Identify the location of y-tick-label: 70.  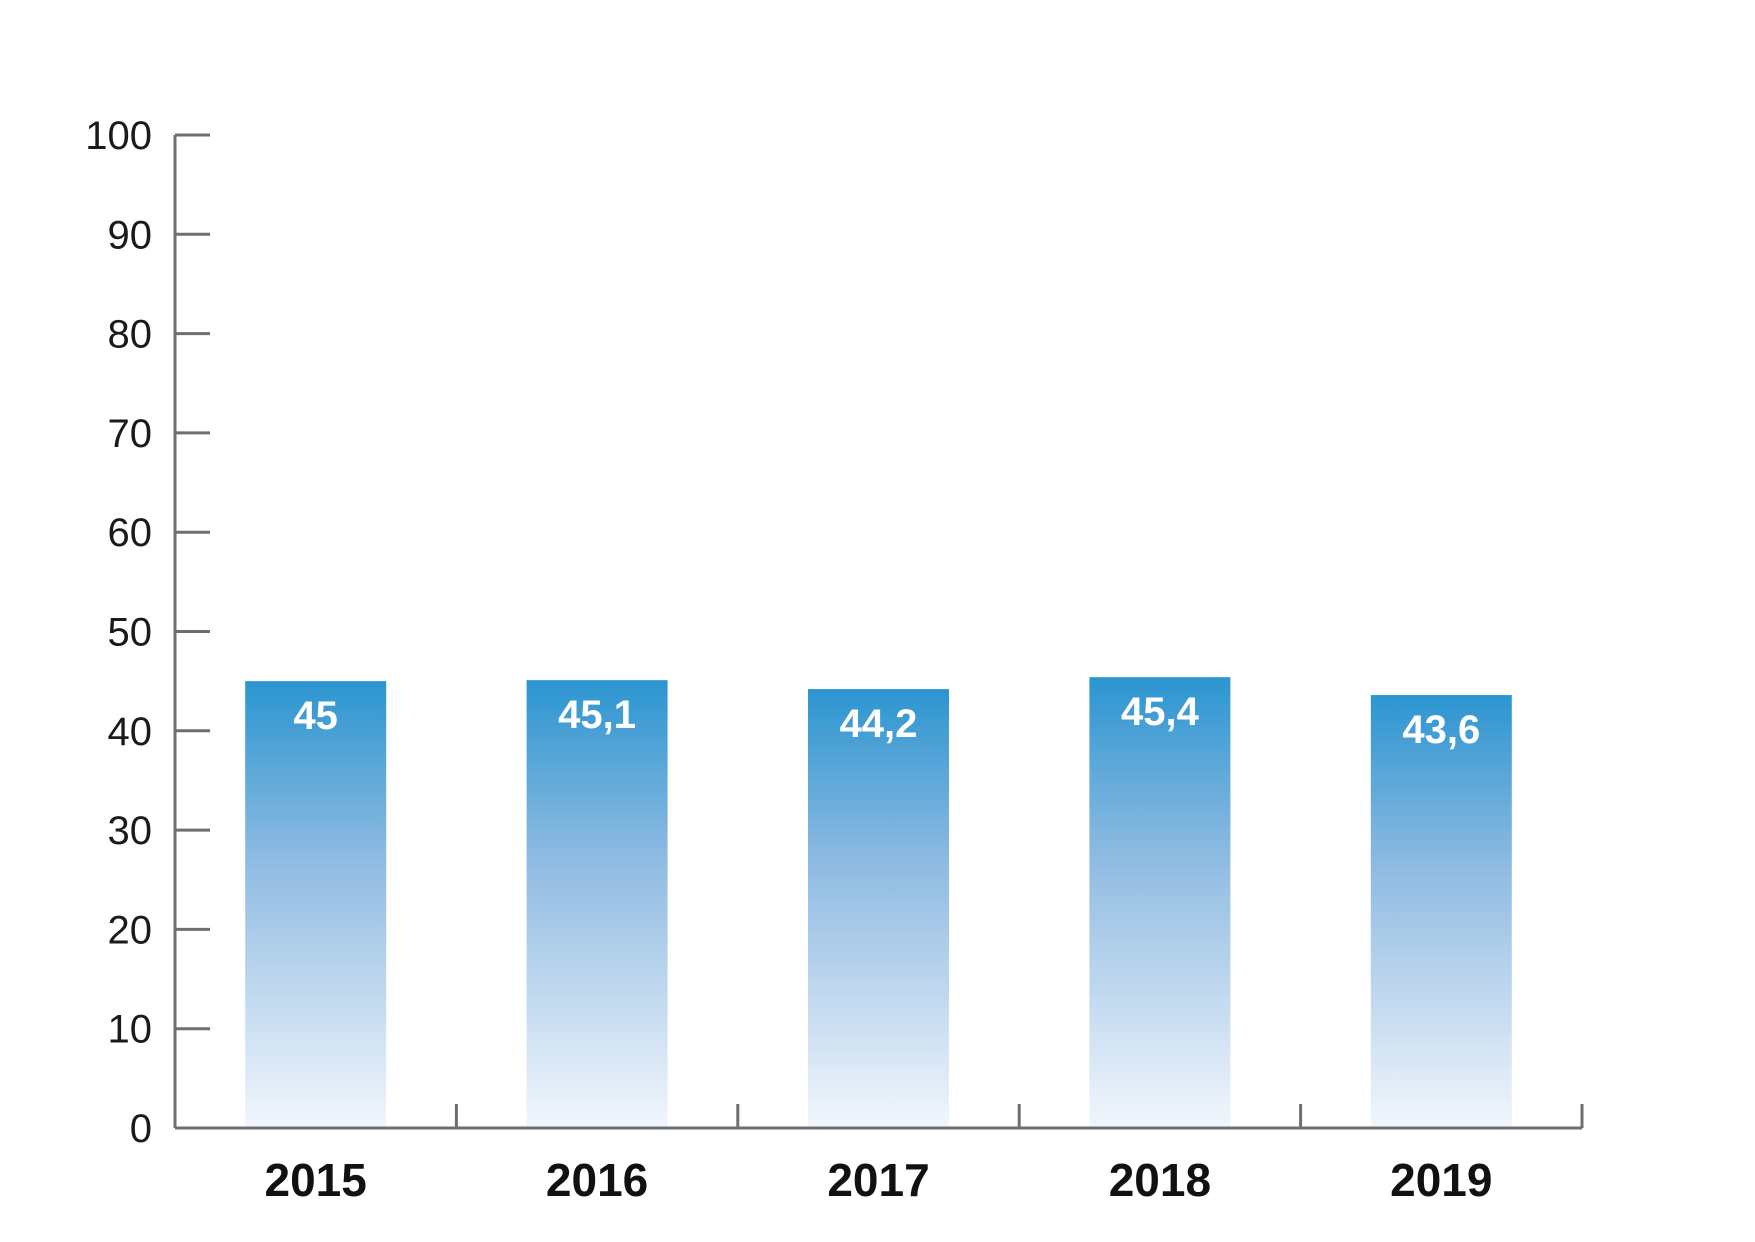
(130, 434).